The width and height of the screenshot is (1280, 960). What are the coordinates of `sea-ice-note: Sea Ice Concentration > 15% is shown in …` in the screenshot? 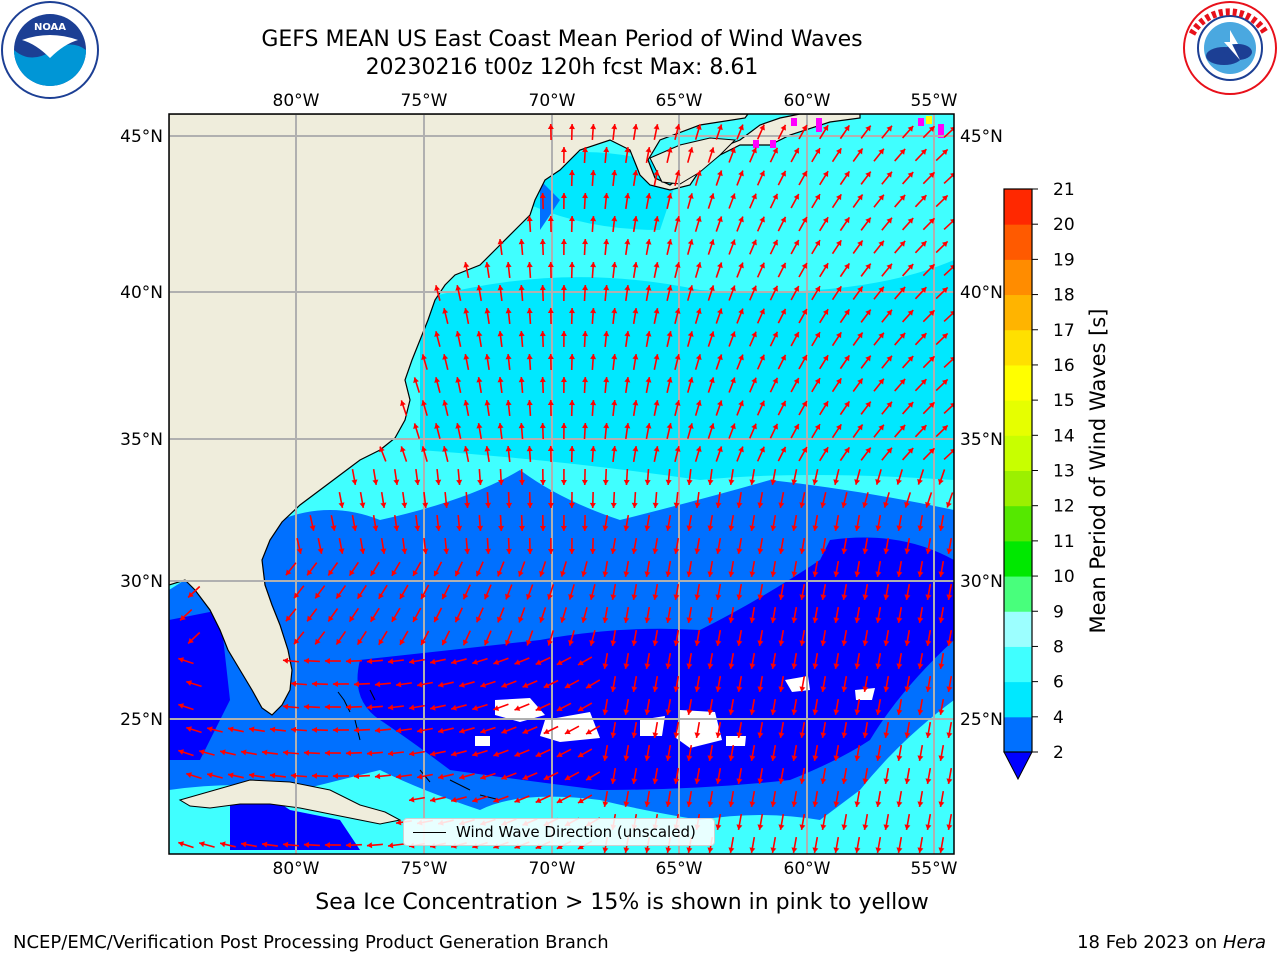 It's located at (640, 902).